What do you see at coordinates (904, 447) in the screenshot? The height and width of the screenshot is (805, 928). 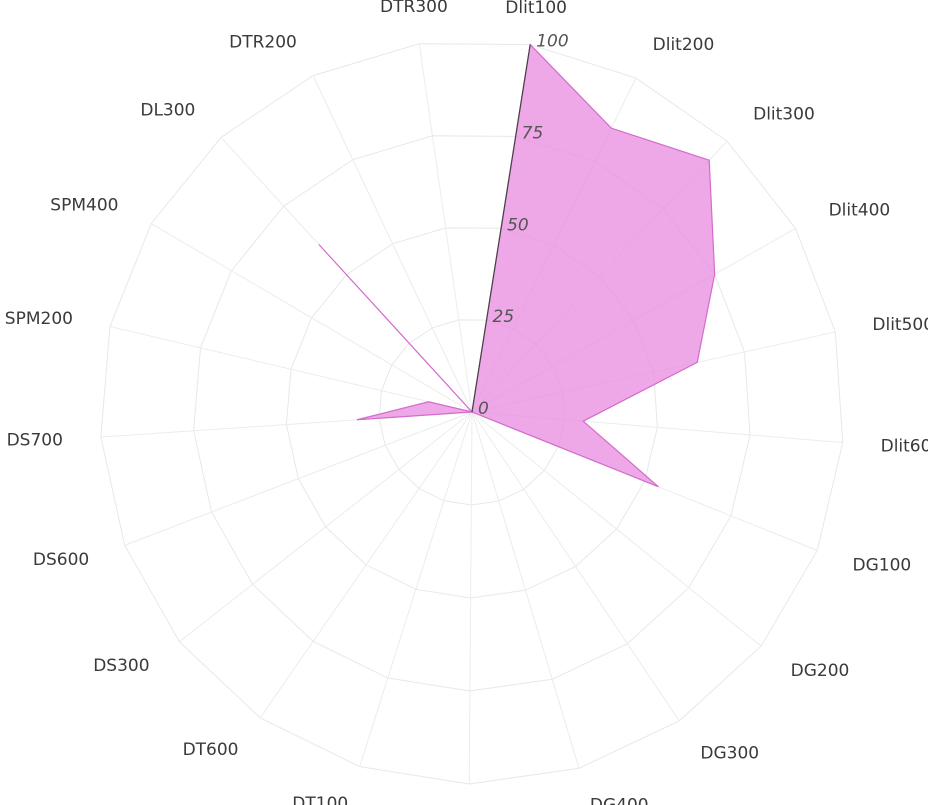 I see `category-label-Dlit600: Dlit600` at bounding box center [904, 447].